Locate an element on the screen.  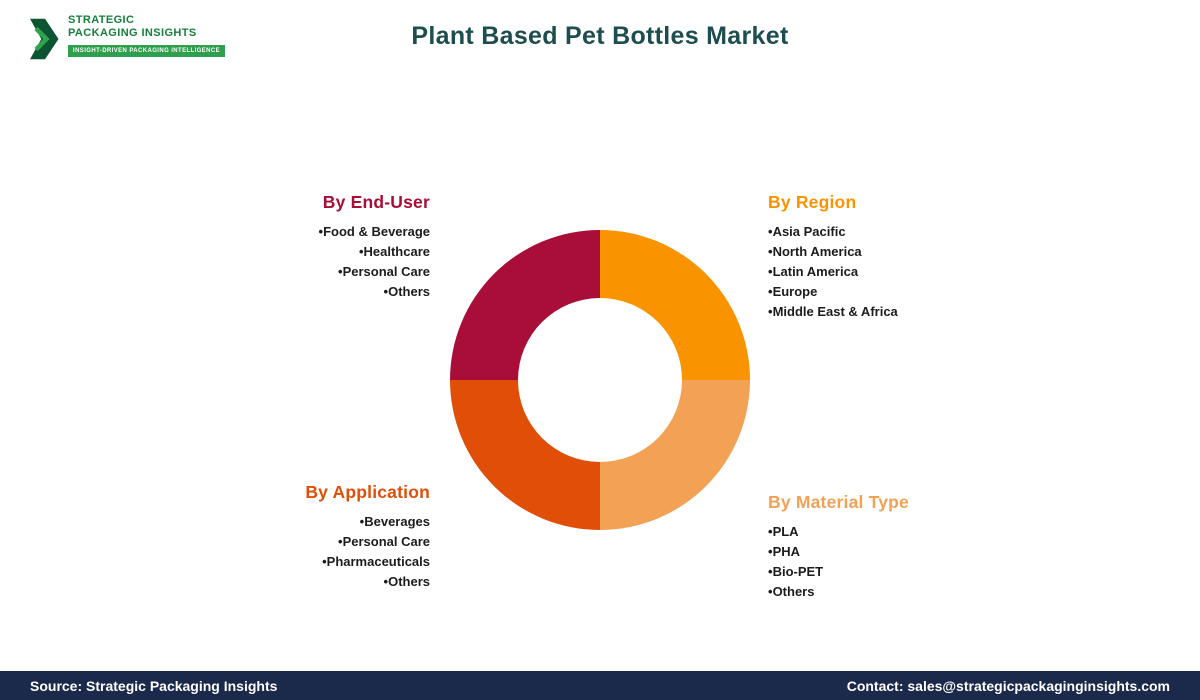
segment-material-type-heading: By Material Type is located at coordinates (838, 502).